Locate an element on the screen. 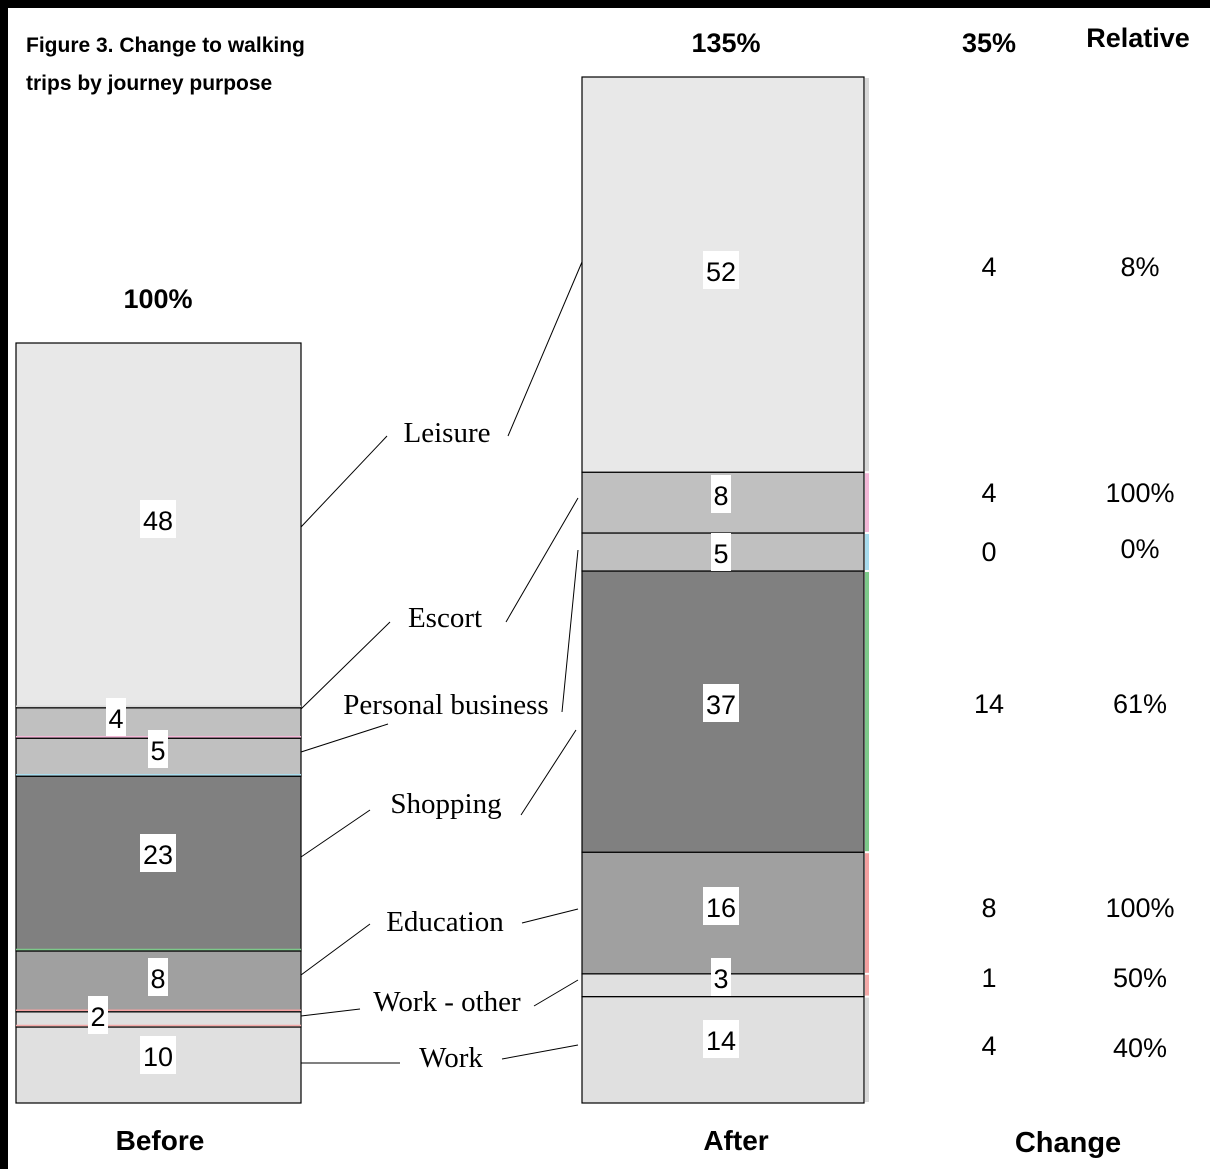  bar-accent-leisure is located at coordinates (867, 275).